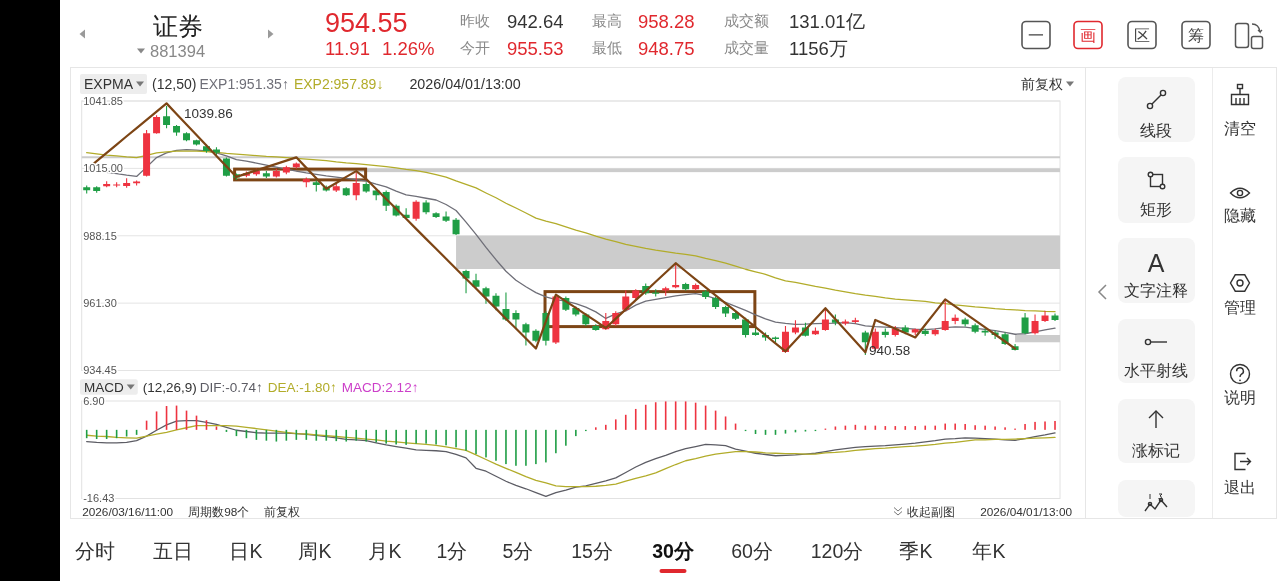  I want to click on text: 水平射线, so click(1156, 370).